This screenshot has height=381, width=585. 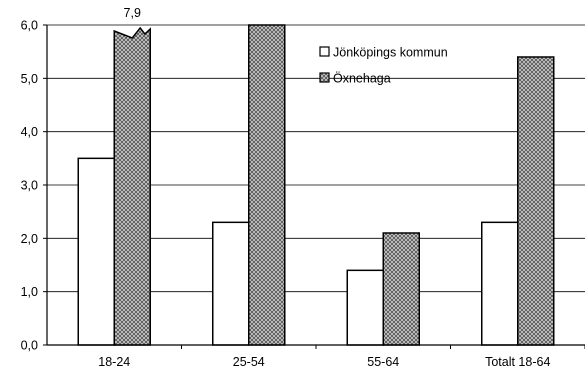 I want to click on annotations: 7,9, so click(x=132, y=13).